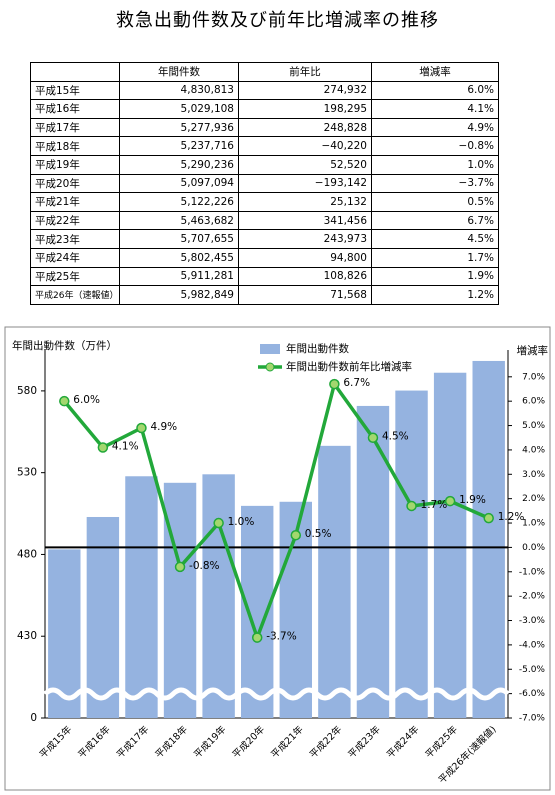  I want to click on cell: 248,828, so click(305, 127).